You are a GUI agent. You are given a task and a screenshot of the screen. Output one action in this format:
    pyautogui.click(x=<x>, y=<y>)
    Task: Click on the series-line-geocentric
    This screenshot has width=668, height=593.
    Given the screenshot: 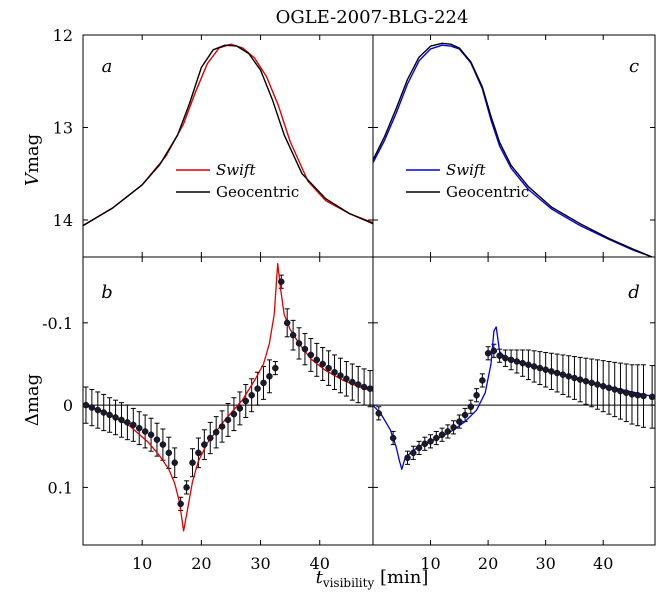 What is the action you would take?
    pyautogui.click(x=228, y=135)
    